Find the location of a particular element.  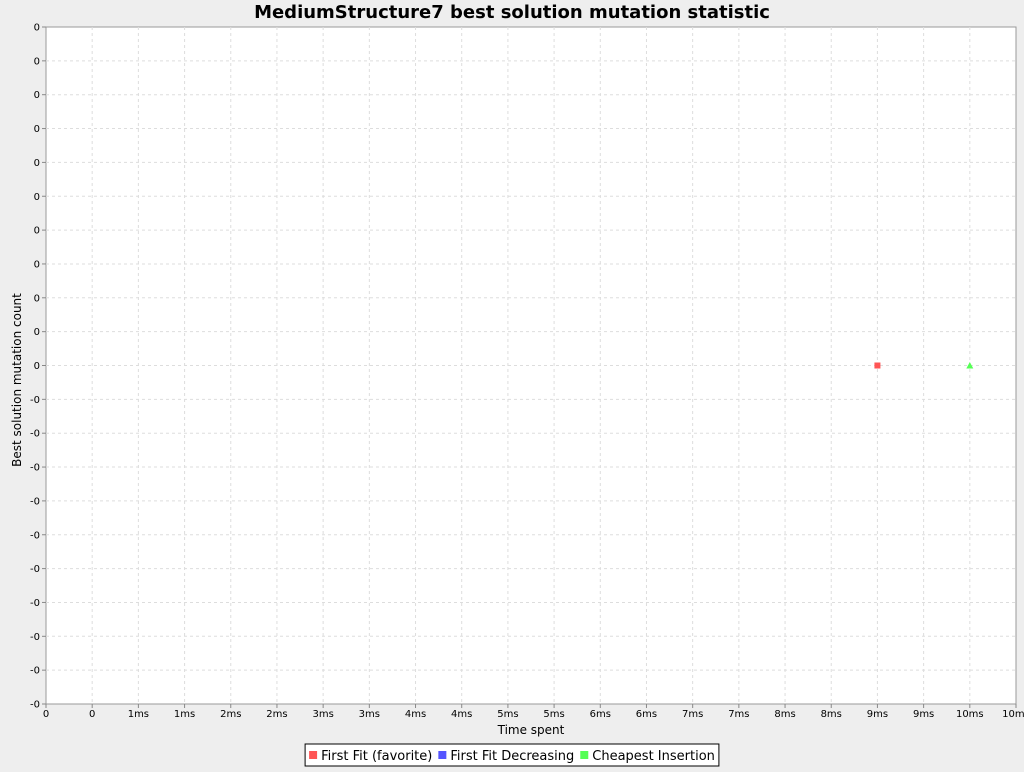

y-axis-ticks: 0 0 0 0 0 0 0 0 0 0 0 -0 -0 -0 -0 -0 -0 -0 -0 -0 -0 is located at coordinates (38, 367).